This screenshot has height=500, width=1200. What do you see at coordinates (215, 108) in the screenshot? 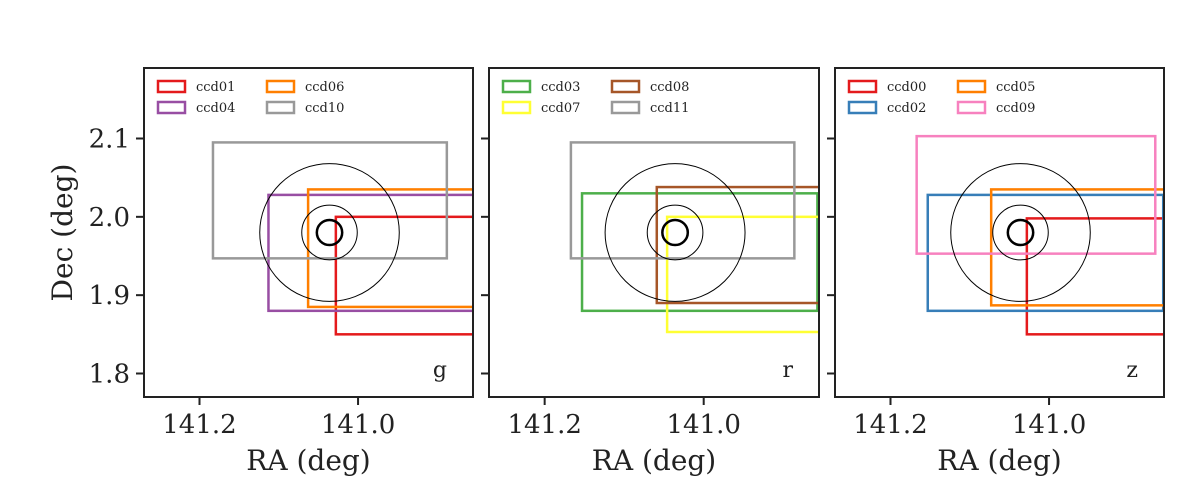
I see `legend-label-ccd04: ccd04` at bounding box center [215, 108].